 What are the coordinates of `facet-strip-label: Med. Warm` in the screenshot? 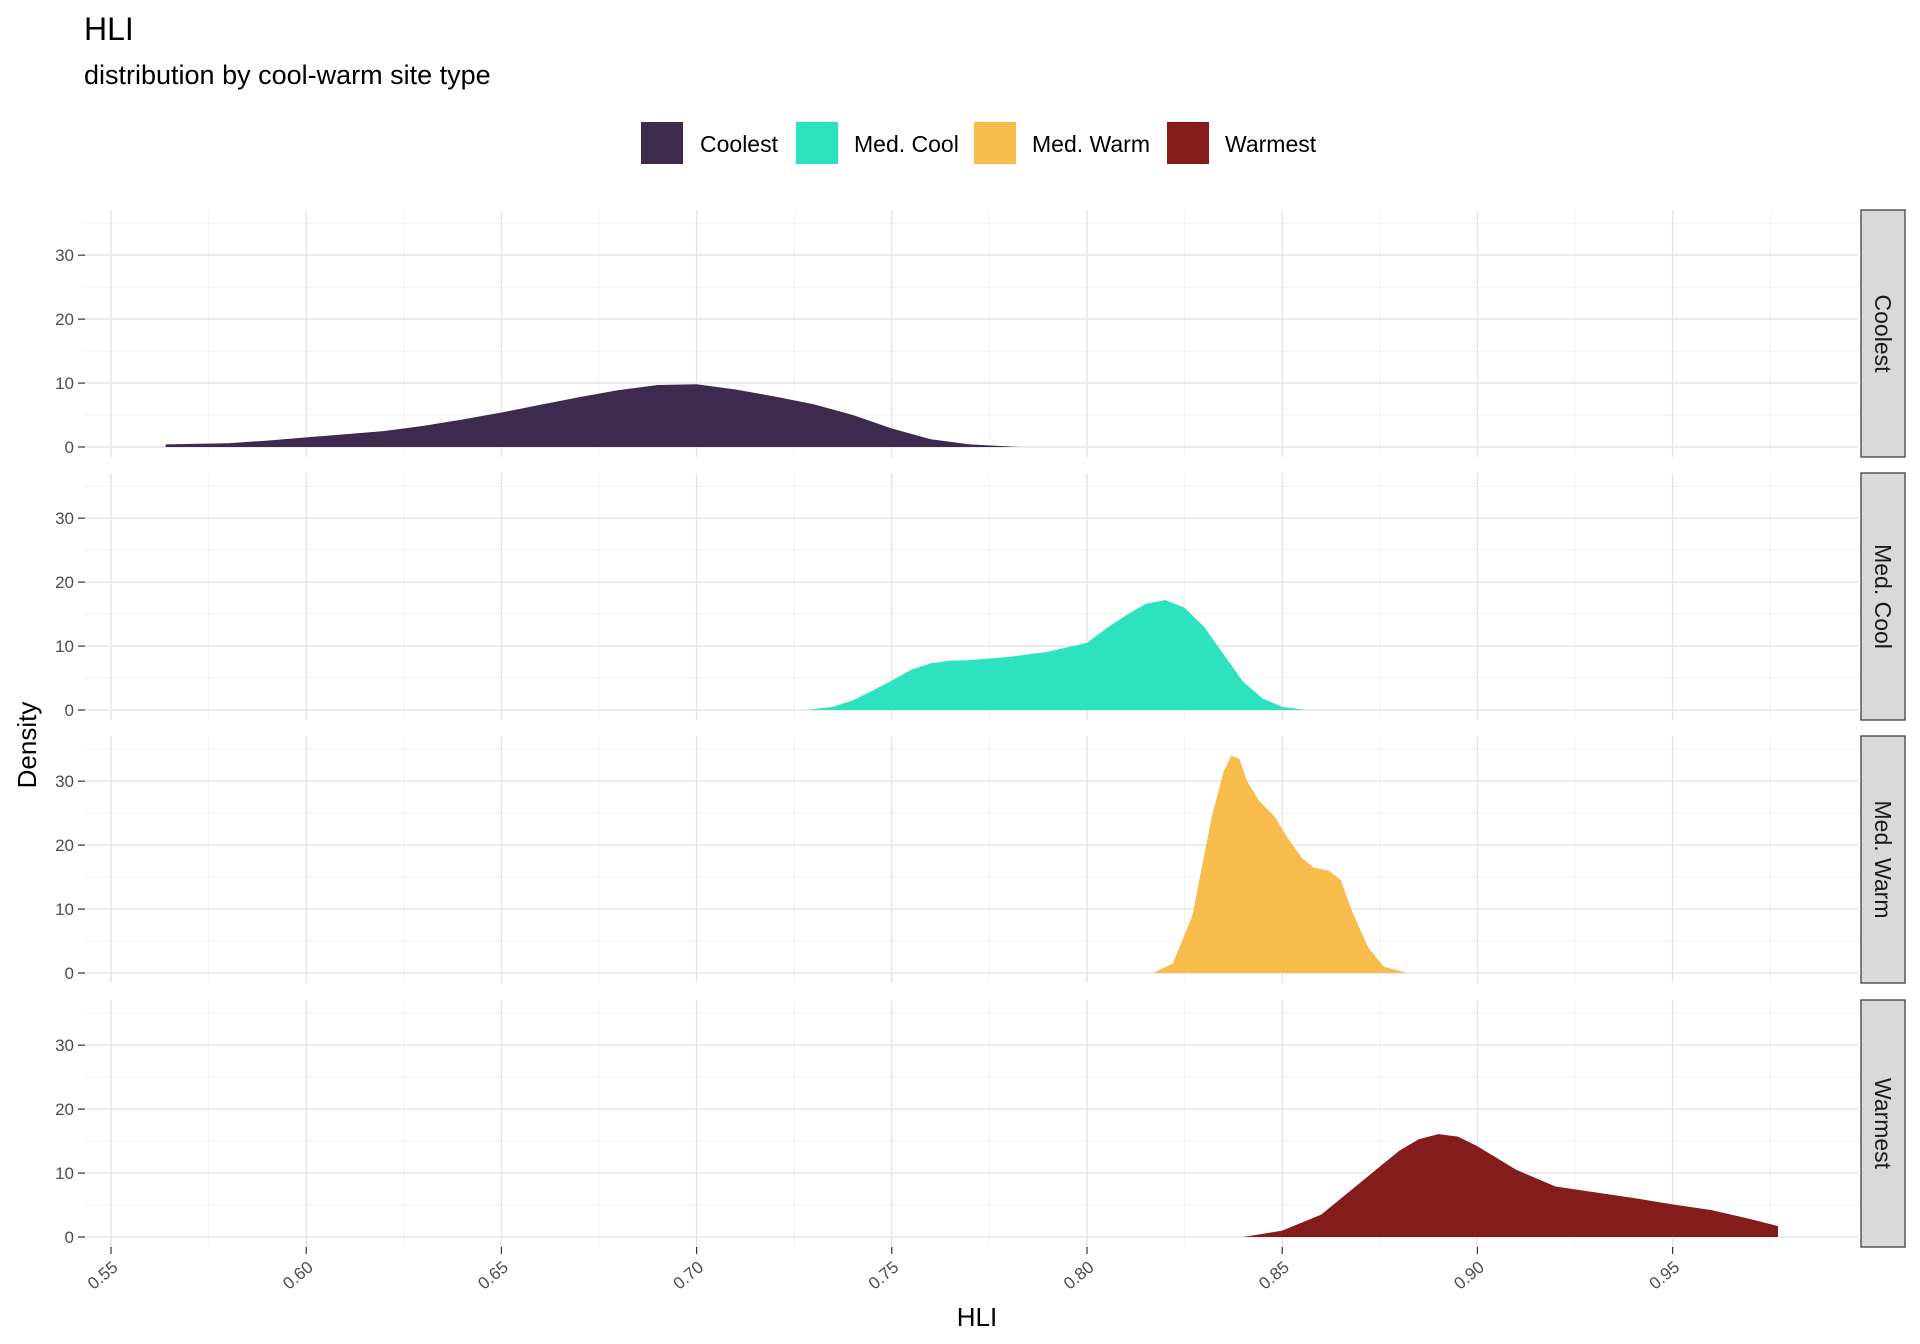 It's located at (1883, 860).